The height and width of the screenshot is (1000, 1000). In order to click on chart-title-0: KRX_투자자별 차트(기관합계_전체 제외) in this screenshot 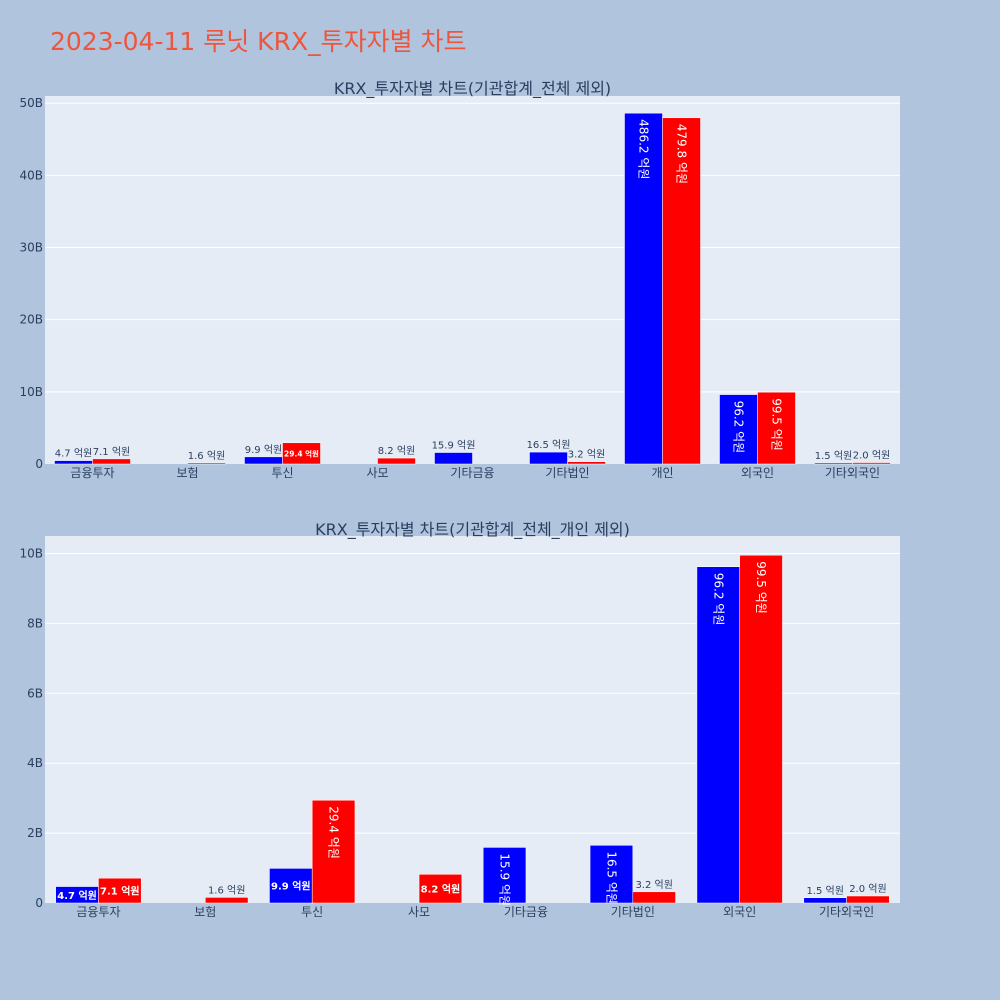, I will do `click(472, 89)`.